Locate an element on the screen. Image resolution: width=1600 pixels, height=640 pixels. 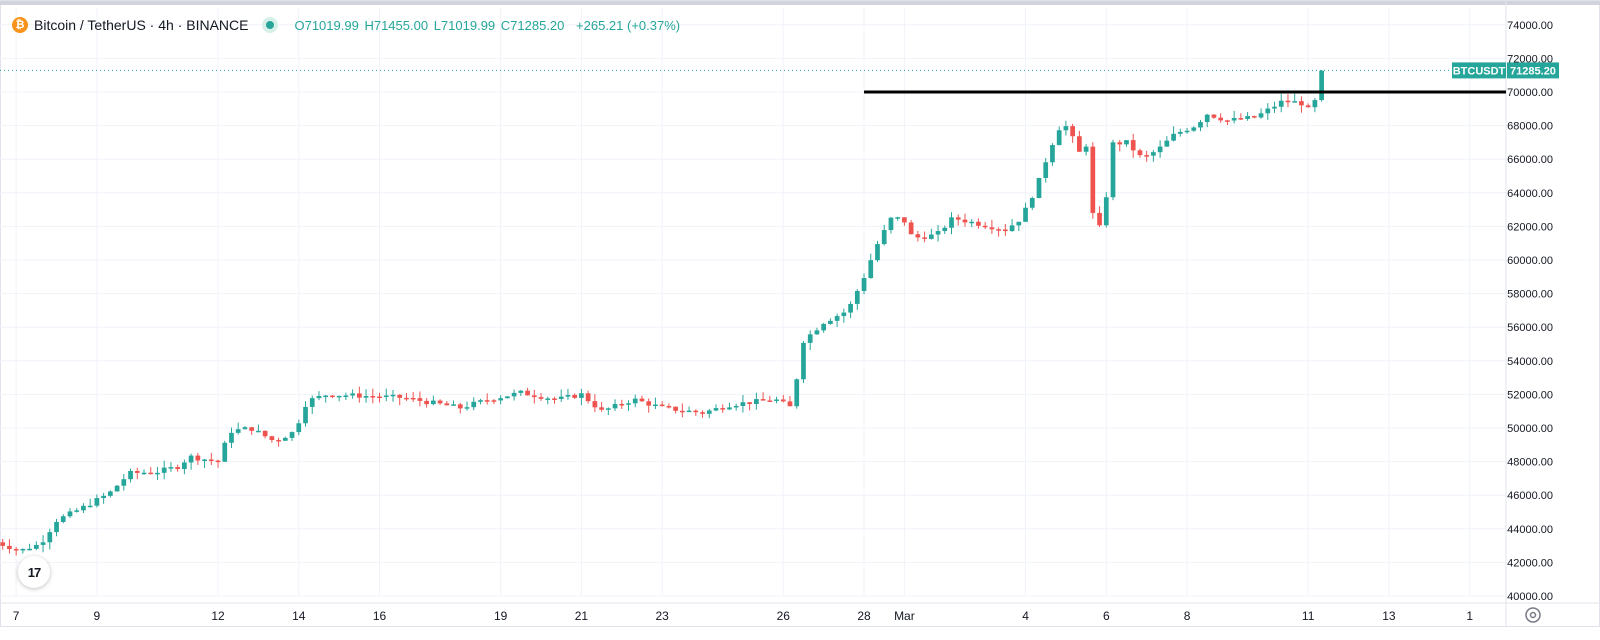
x-tick-label: 19 is located at coordinates (501, 616).